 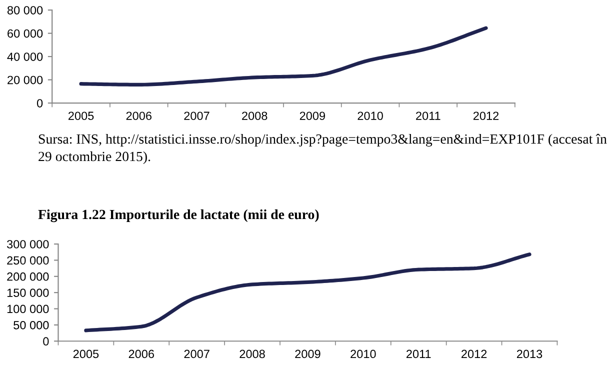 What do you see at coordinates (28, 292) in the screenshot?
I see `y-tick-label: 150 000` at bounding box center [28, 292].